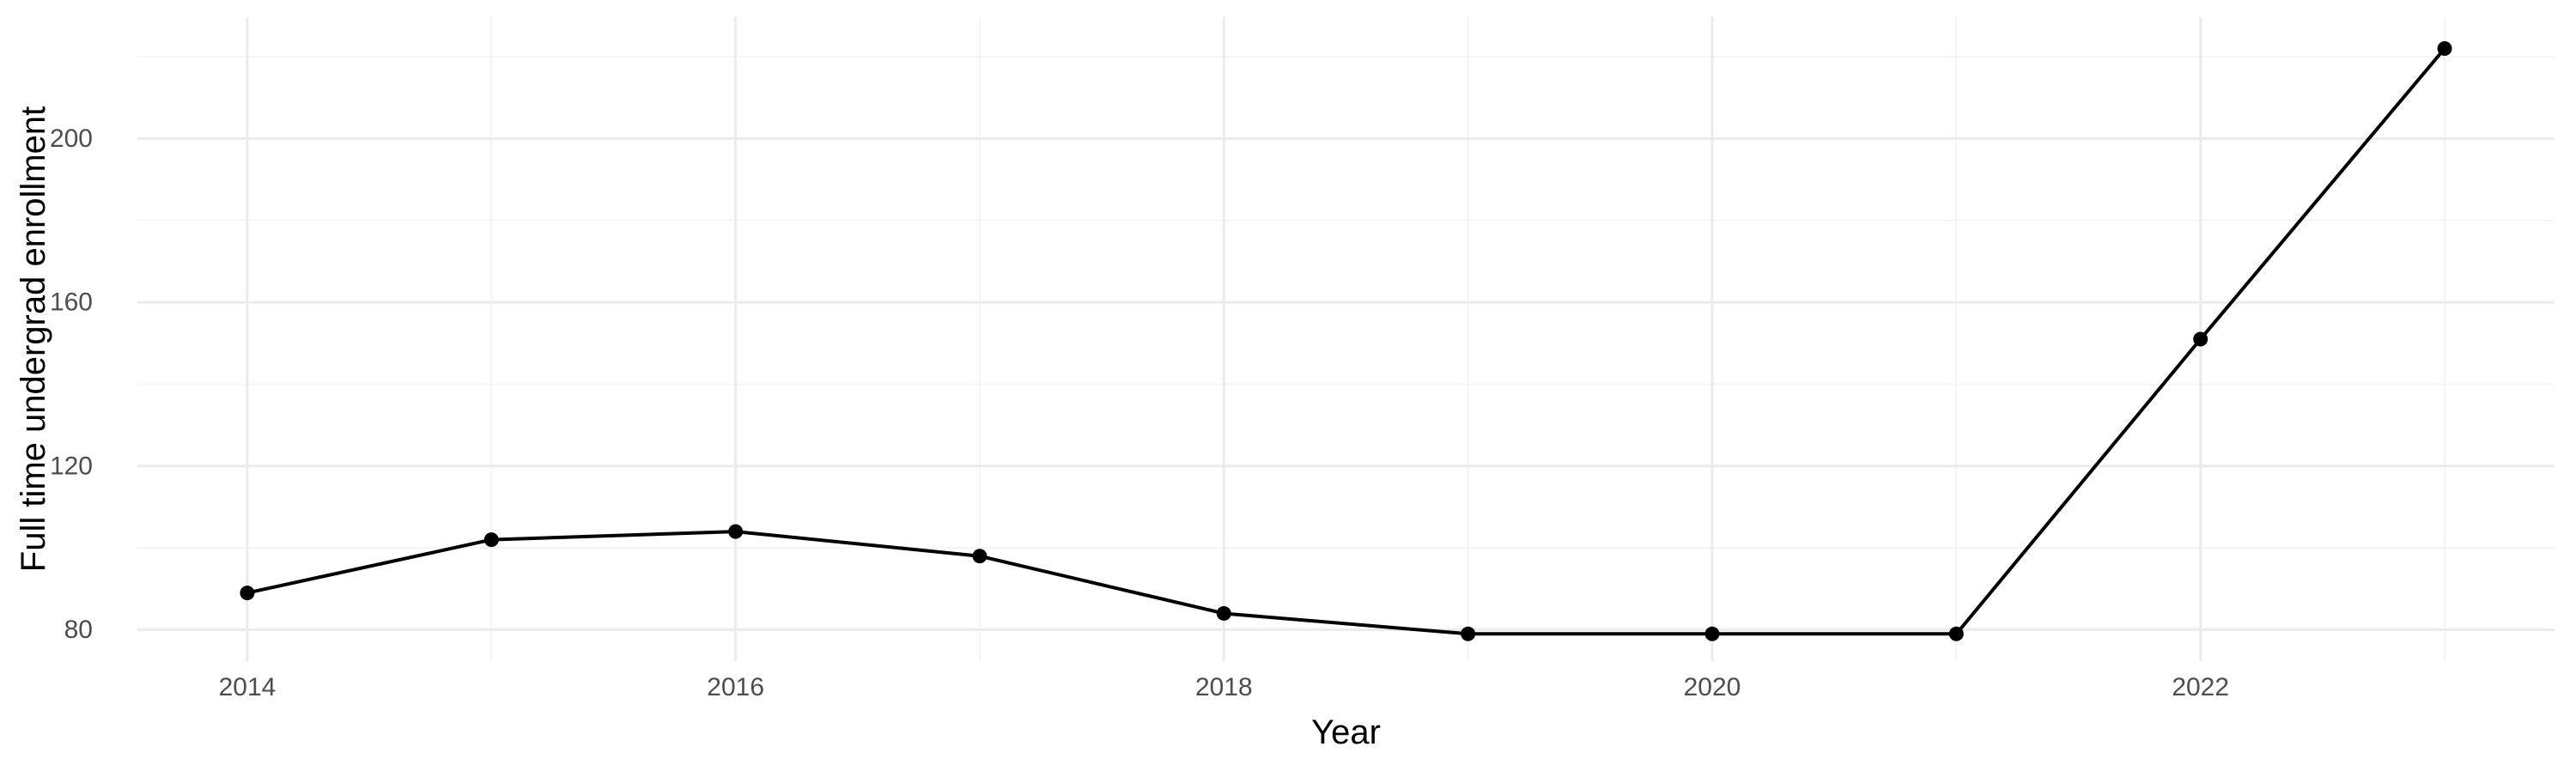 This screenshot has width=2576, height=777. What do you see at coordinates (248, 687) in the screenshot?
I see `x-tick-label: 2014` at bounding box center [248, 687].